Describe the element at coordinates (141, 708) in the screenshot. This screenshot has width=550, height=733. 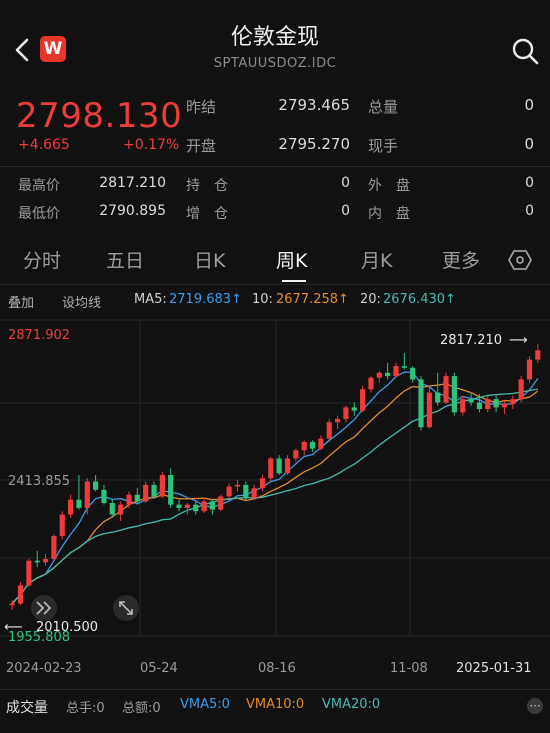
I see `total-amount: 总额:0` at that location.